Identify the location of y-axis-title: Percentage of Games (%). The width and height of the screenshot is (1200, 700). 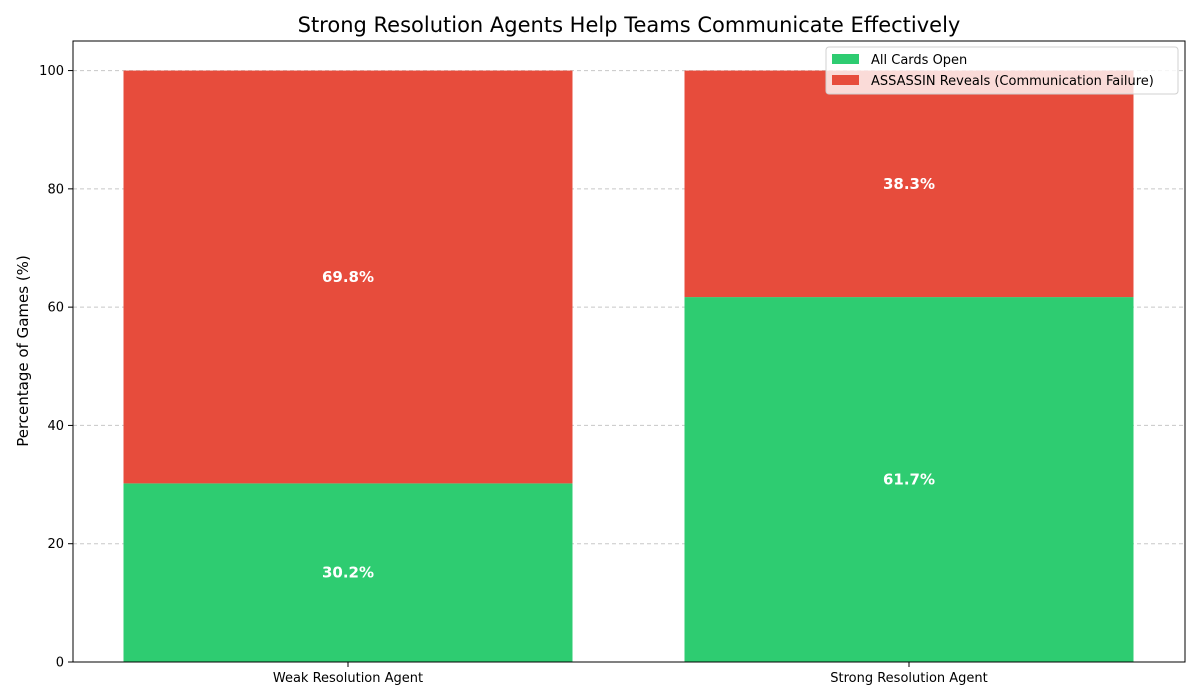
(23, 351).